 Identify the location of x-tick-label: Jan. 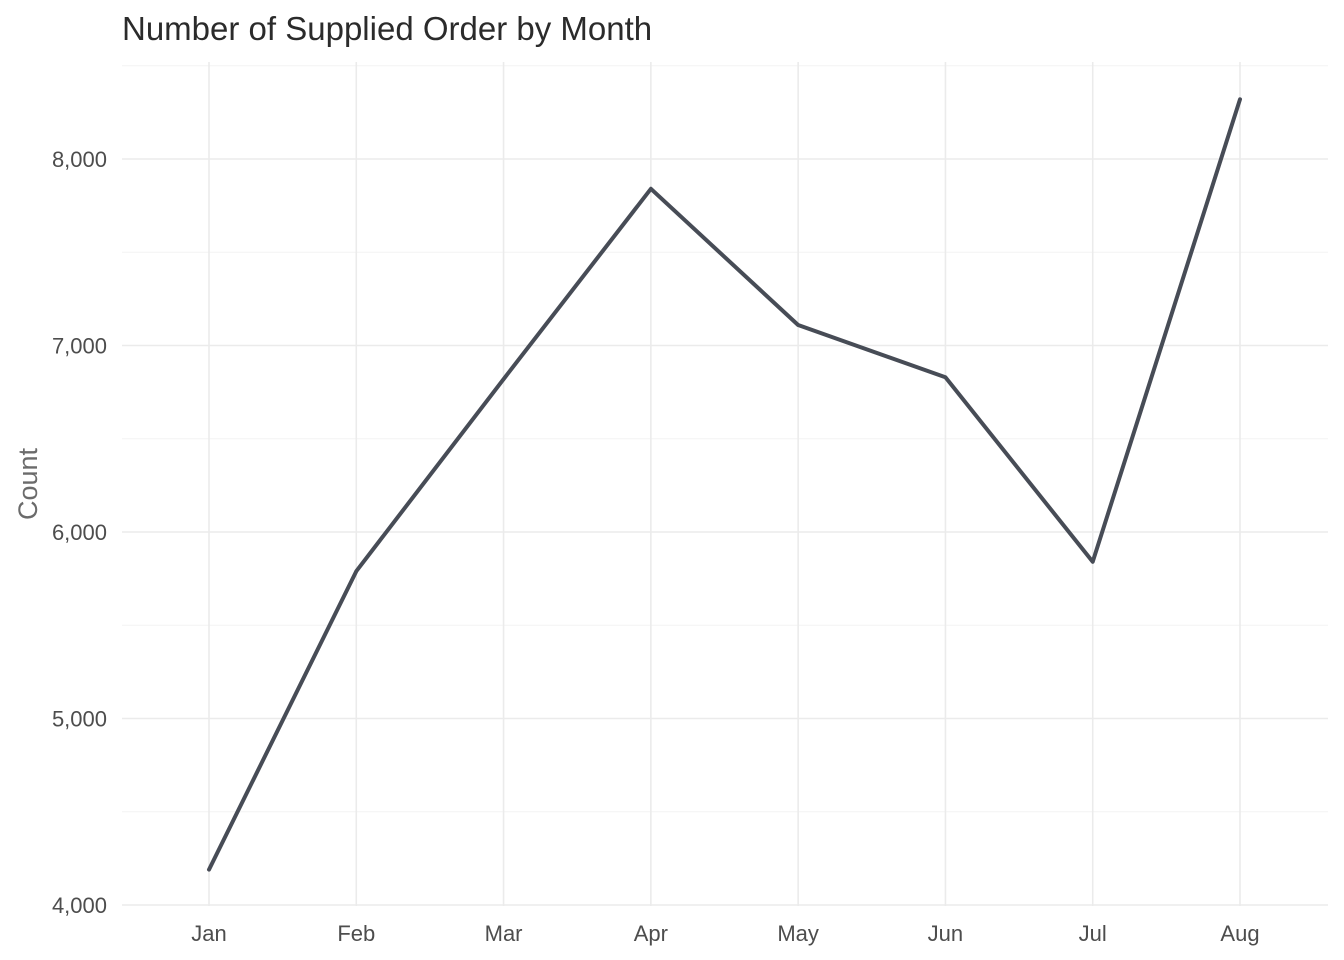
(208, 933).